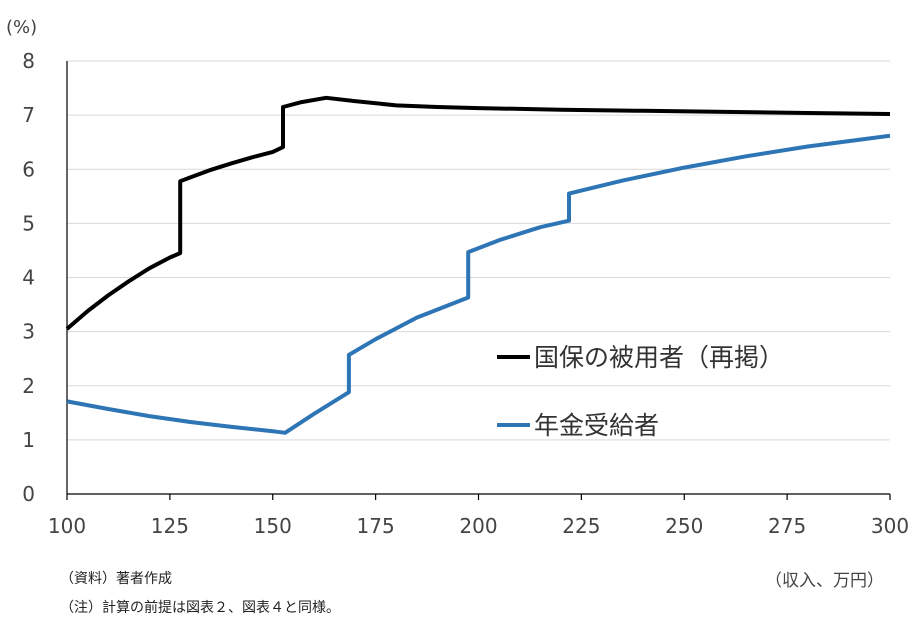 This screenshot has height=619, width=912. I want to click on y-tick-labels: 0 1 2 3 4 5 6 7 8, so click(28, 277).